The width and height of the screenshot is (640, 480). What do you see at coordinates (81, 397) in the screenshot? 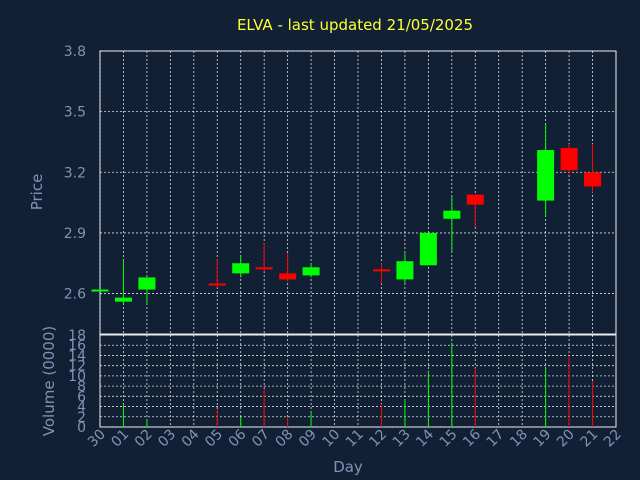
I see `volume-tick-label: 6` at bounding box center [81, 397].